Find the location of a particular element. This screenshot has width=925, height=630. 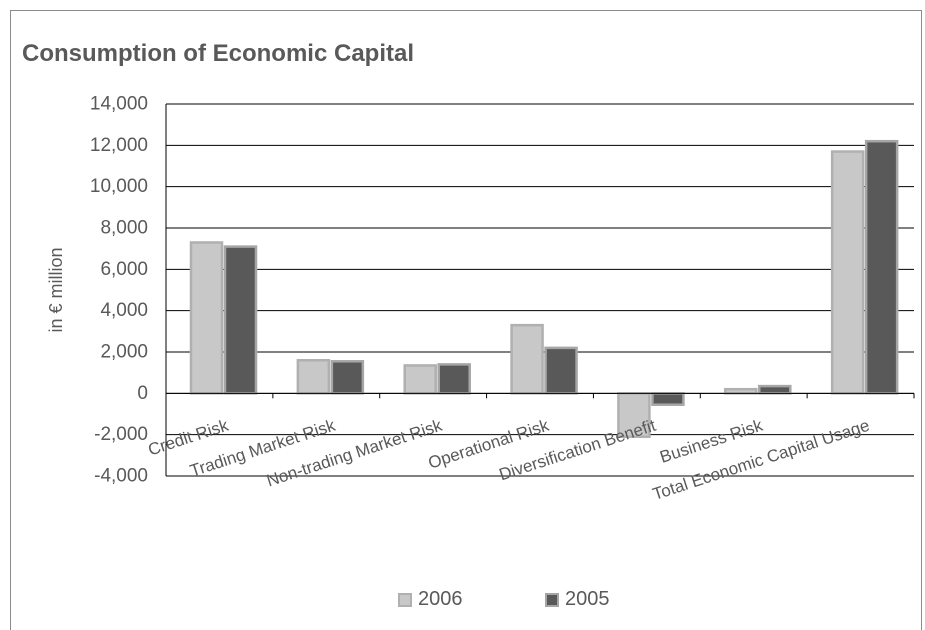

bar-2006-total-economic-capital-usage is located at coordinates (847, 272).